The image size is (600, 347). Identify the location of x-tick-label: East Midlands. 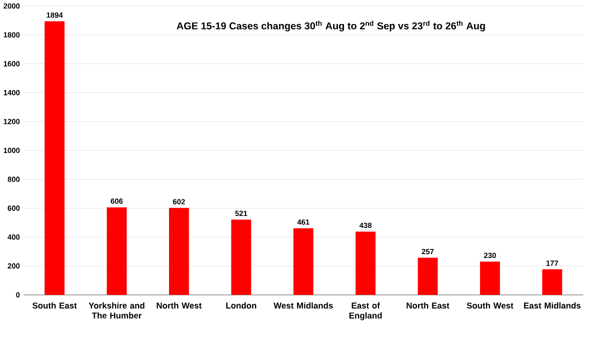
(552, 305).